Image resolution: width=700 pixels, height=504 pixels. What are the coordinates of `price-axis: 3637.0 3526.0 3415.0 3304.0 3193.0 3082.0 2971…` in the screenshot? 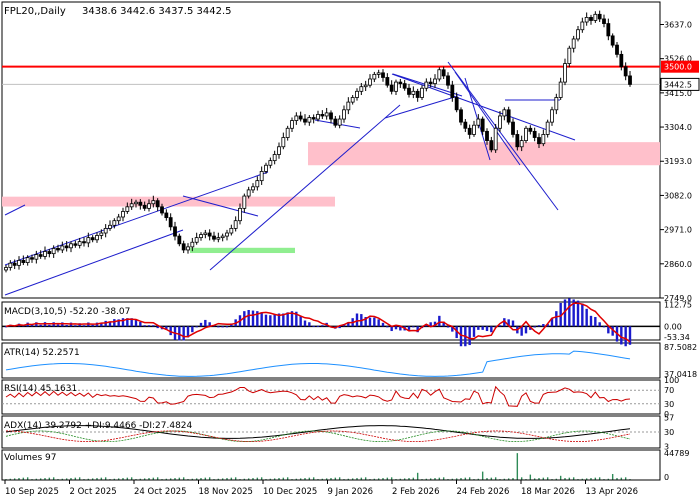 It's located at (680, 161).